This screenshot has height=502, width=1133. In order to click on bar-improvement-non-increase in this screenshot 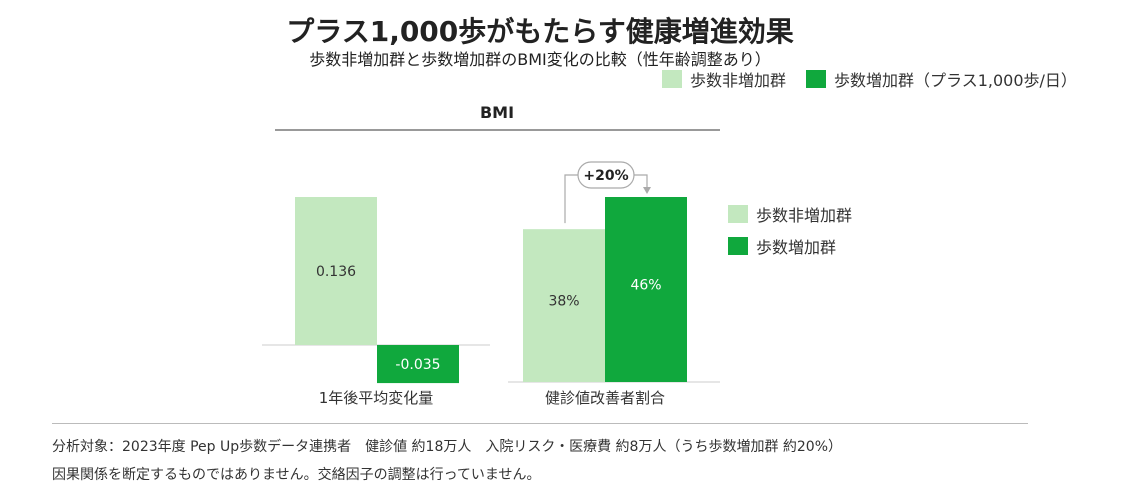, I will do `click(564, 305)`.